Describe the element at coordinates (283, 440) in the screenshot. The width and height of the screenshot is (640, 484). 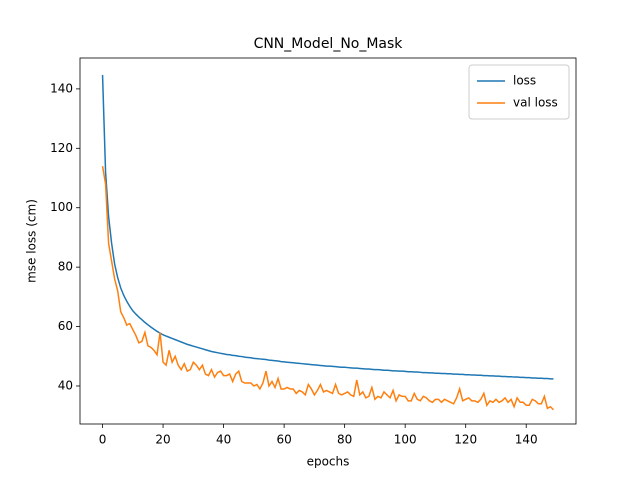
I see `x-tick-label: 60` at that location.